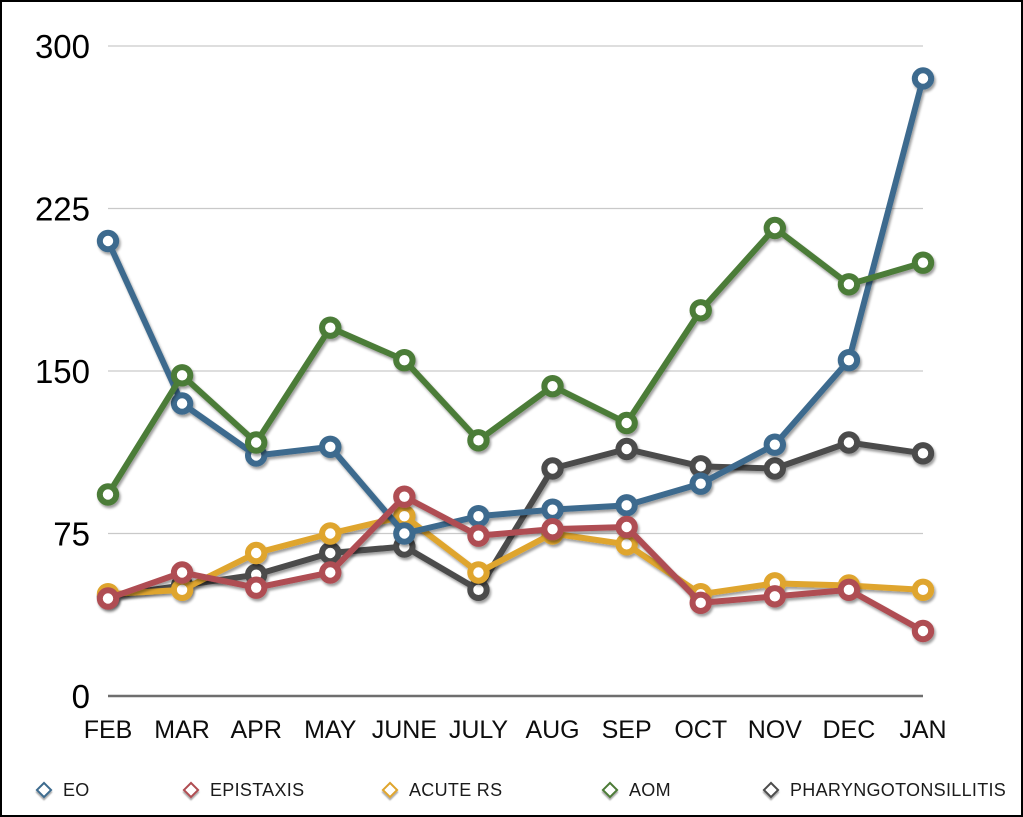 The width and height of the screenshot is (1023, 817). I want to click on data-point-pharyngotonsillitis-july, so click(478, 590).